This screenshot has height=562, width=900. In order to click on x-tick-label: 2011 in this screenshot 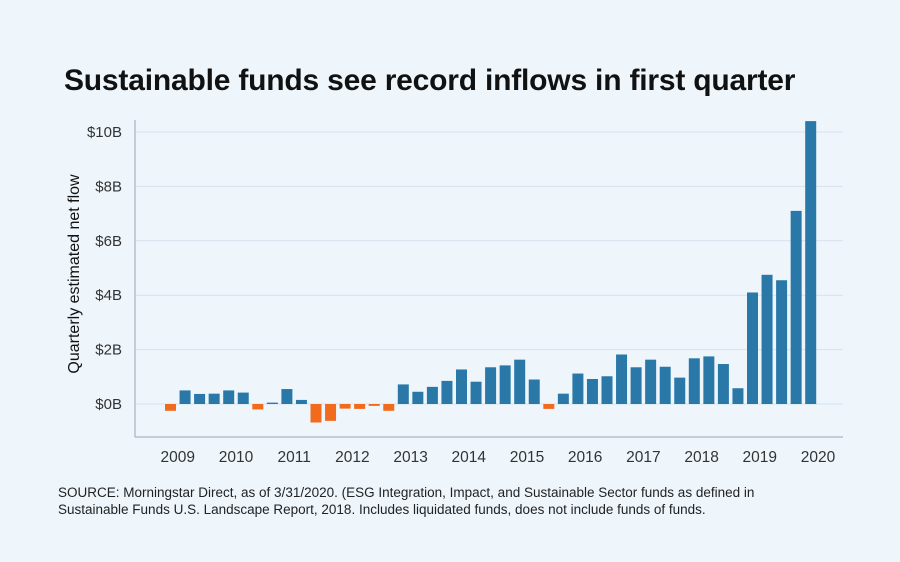, I will do `click(294, 457)`.